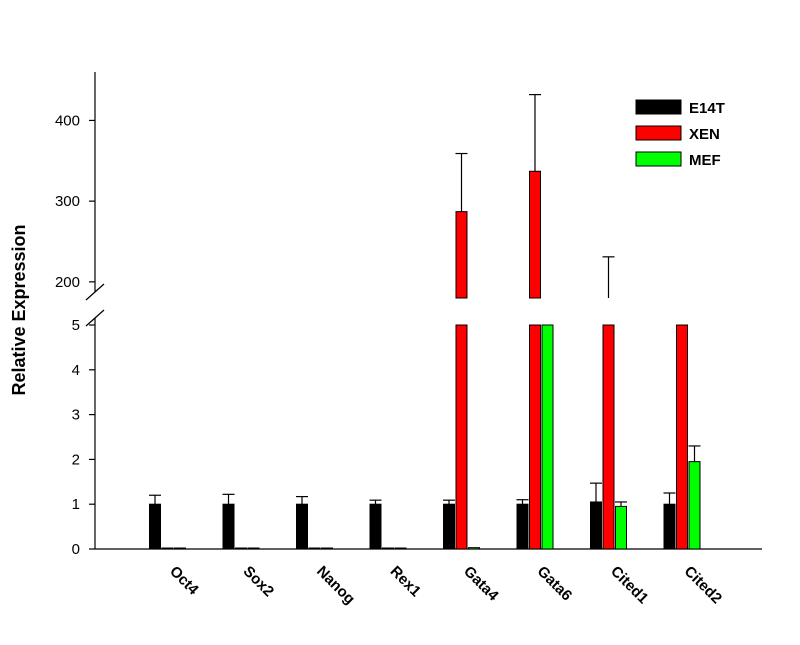 Image resolution: width=800 pixels, height=645 pixels. Describe the element at coordinates (314, 548) in the screenshot. I see `bar-xen-nanog` at that location.